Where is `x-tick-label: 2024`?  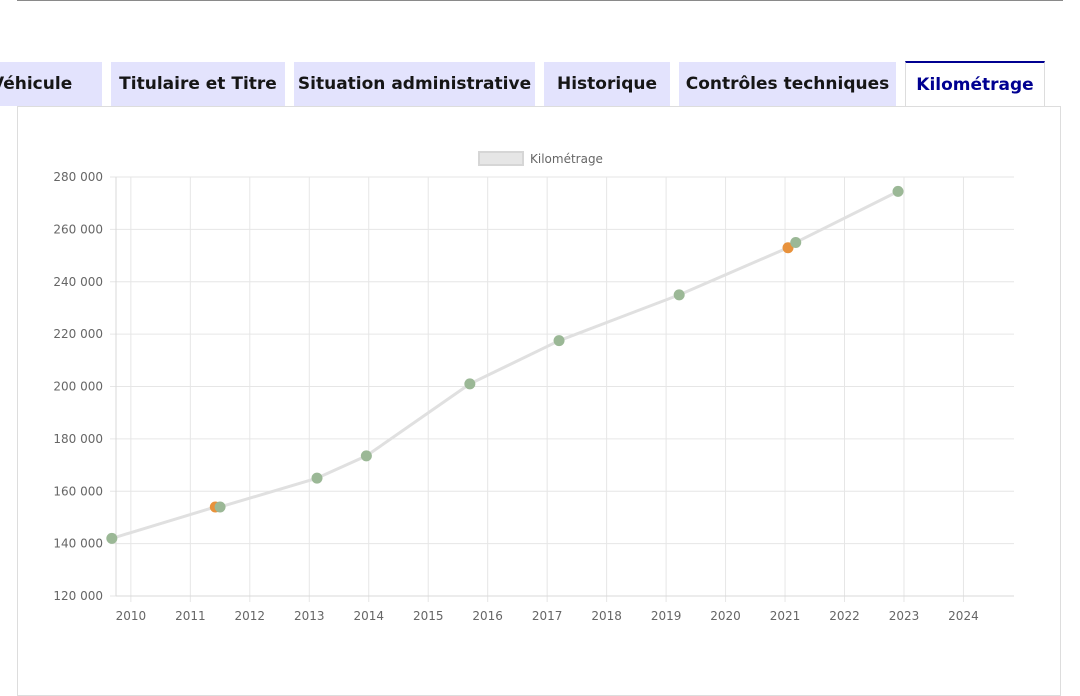
x-tick-label: 2024 is located at coordinates (963, 616).